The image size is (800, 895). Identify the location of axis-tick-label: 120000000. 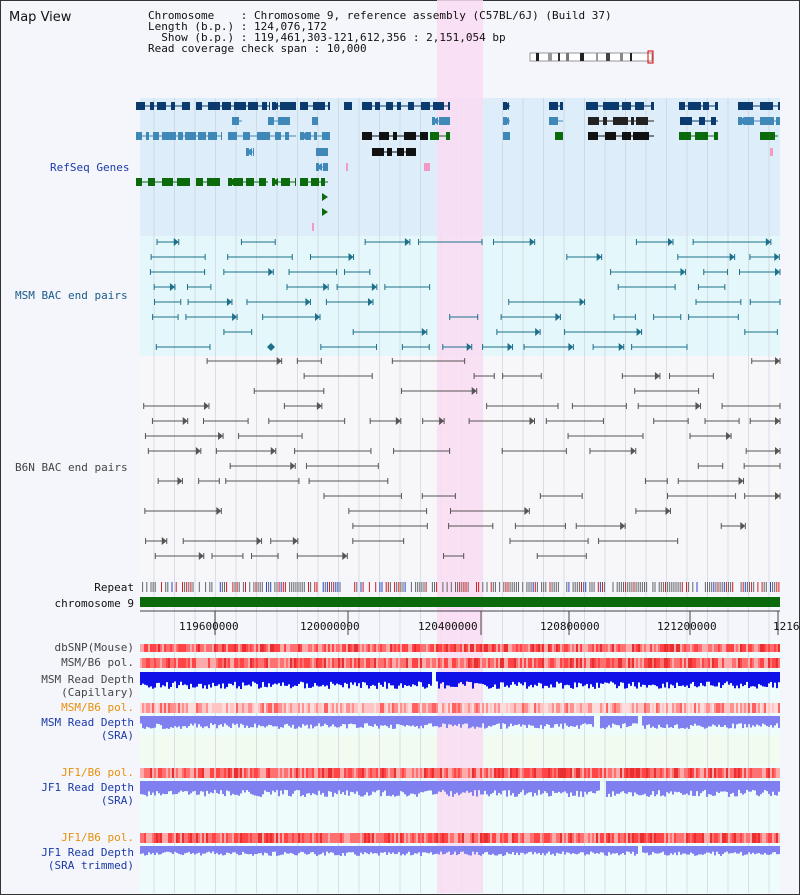
(330, 626).